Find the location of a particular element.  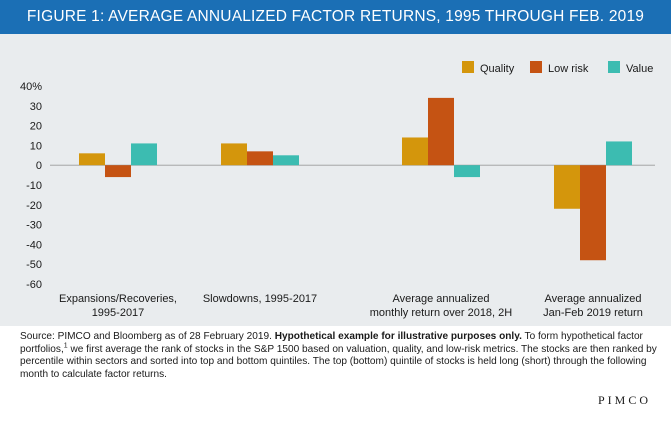

category-label: Expansions/Recoveries, 1995-2017 is located at coordinates (118, 306).